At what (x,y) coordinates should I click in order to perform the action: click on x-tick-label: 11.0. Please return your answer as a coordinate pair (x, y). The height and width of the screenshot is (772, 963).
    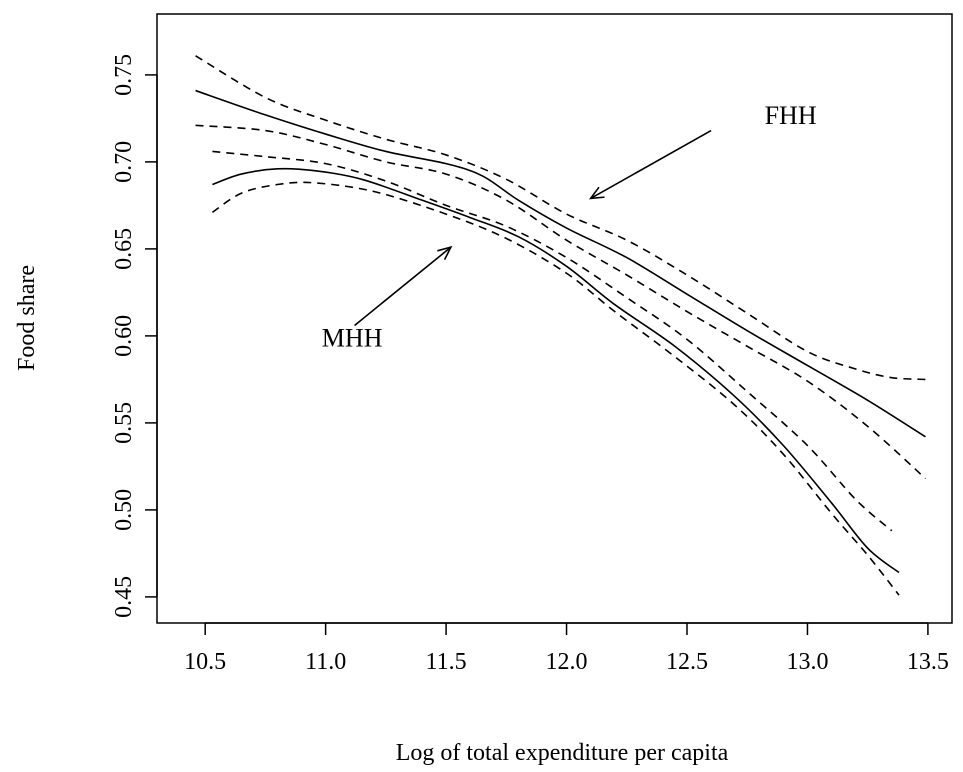
    Looking at the image, I should click on (325, 662).